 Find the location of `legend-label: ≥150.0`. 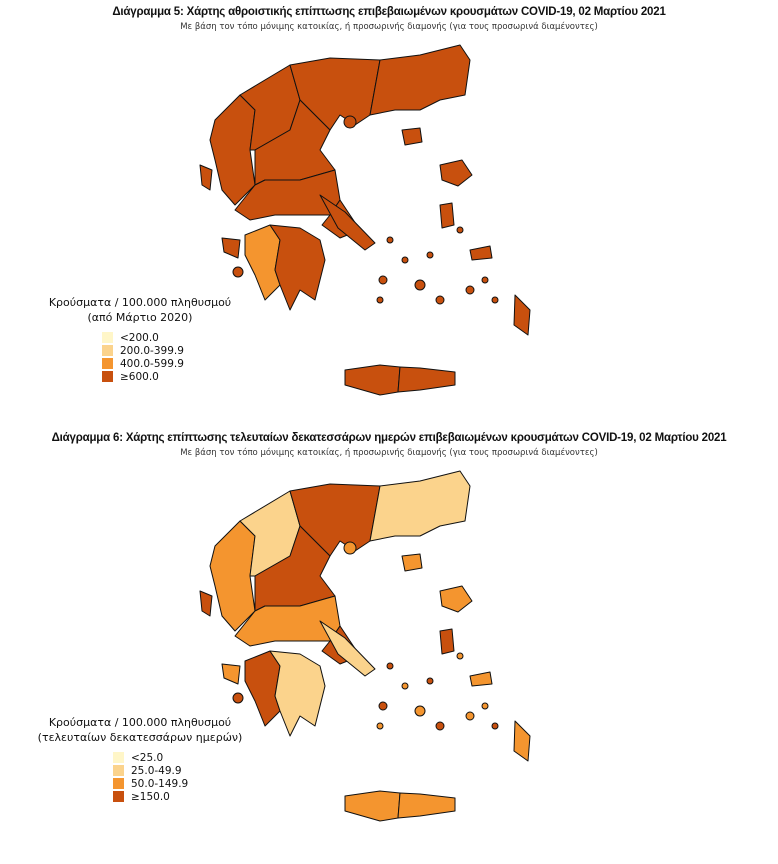

legend-label: ≥150.0 is located at coordinates (150, 796).